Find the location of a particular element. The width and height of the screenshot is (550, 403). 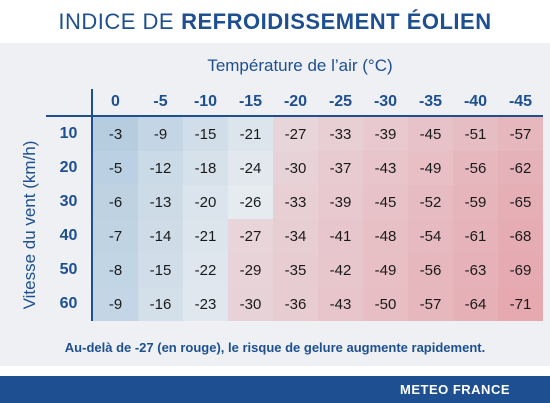

wind-chill-cell: -23 is located at coordinates (205, 304).